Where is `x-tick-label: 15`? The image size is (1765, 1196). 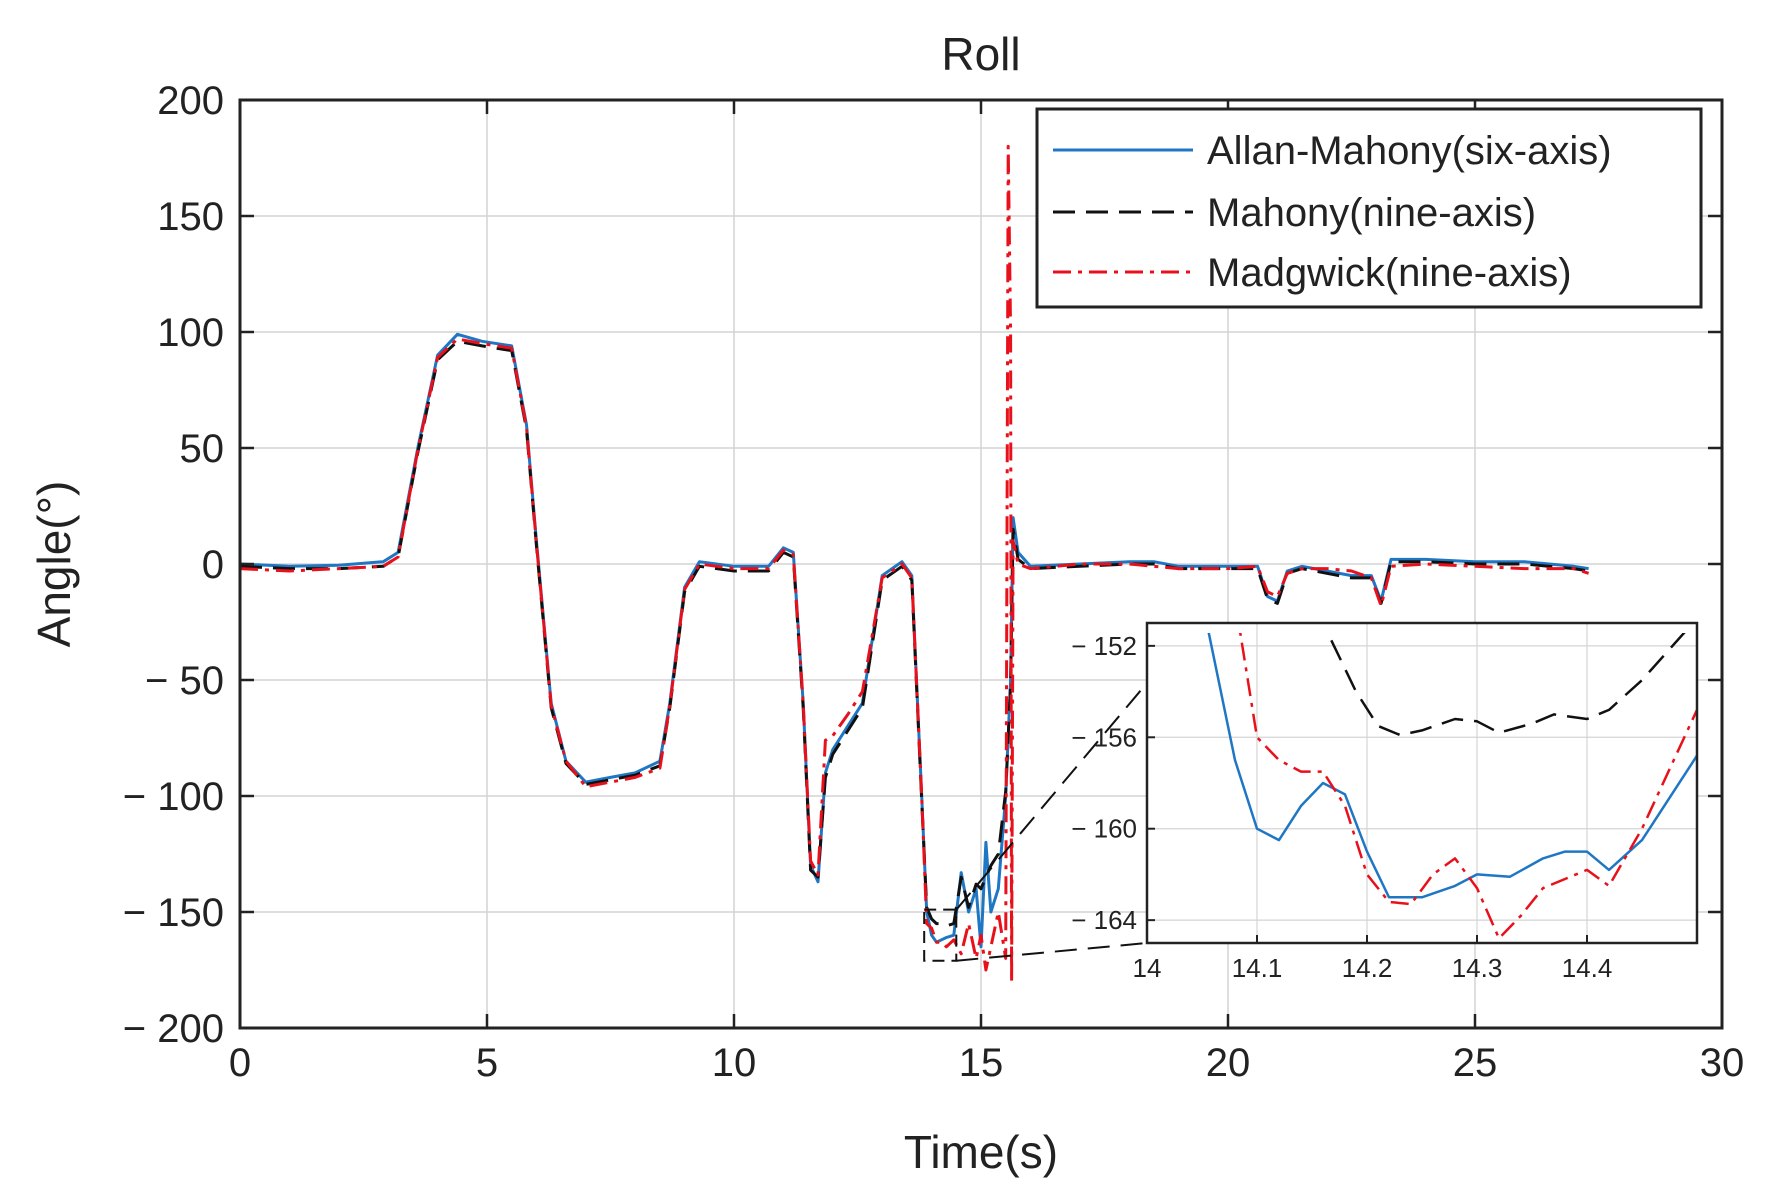 x-tick-label: 15 is located at coordinates (981, 1063).